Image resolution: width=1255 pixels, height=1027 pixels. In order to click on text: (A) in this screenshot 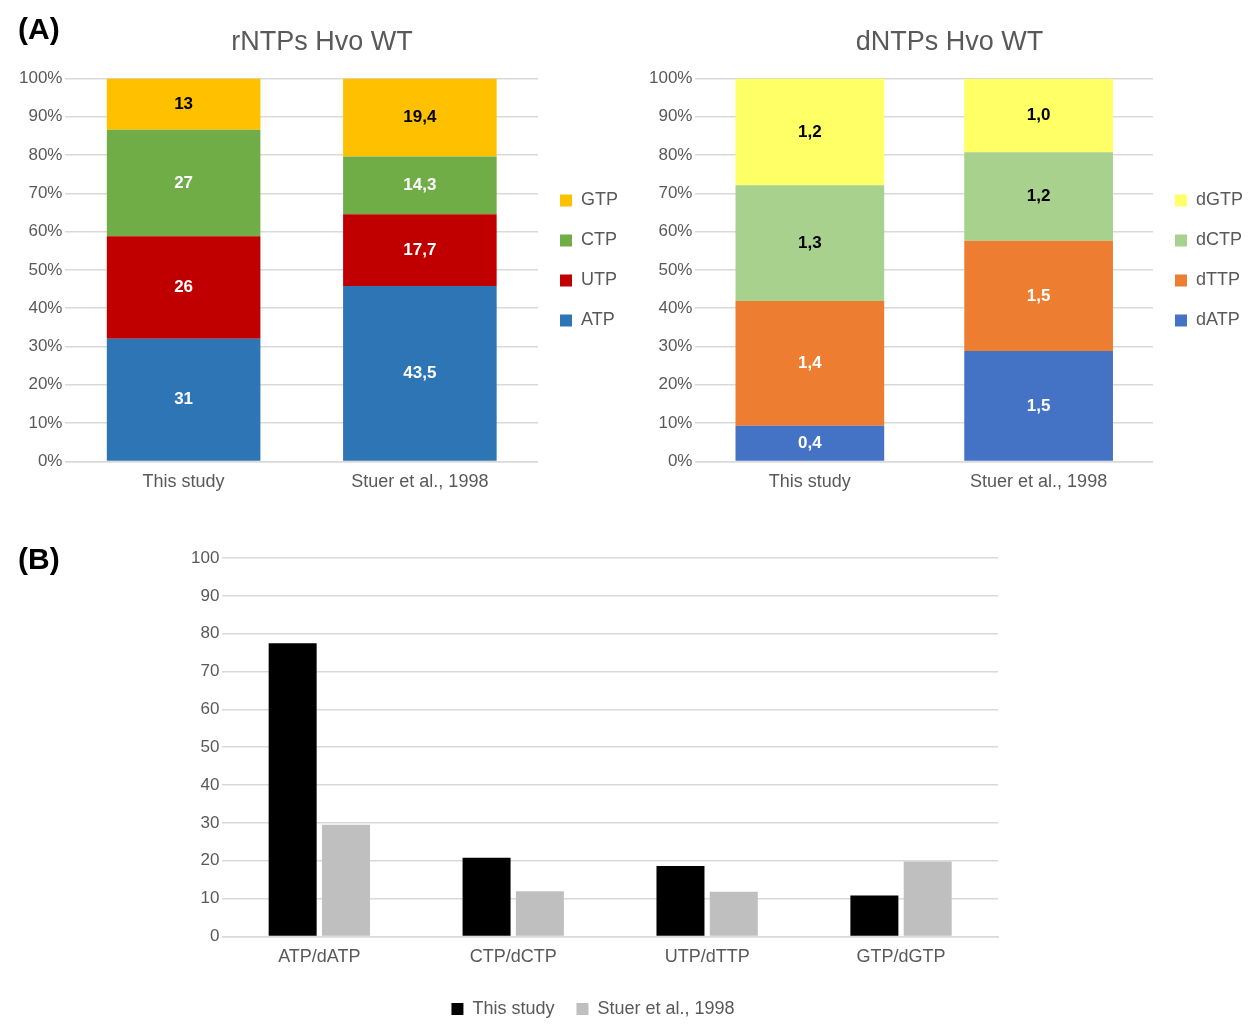, I will do `click(39, 29)`.